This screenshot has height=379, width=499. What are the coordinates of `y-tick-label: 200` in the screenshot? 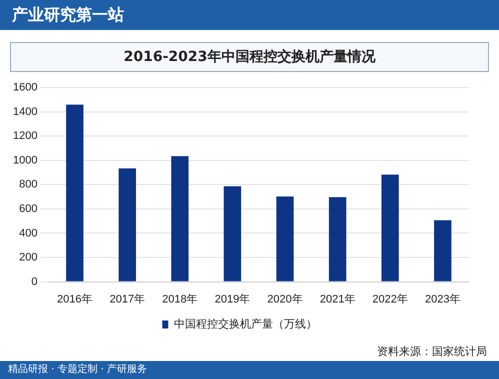 It's located at (28, 258).